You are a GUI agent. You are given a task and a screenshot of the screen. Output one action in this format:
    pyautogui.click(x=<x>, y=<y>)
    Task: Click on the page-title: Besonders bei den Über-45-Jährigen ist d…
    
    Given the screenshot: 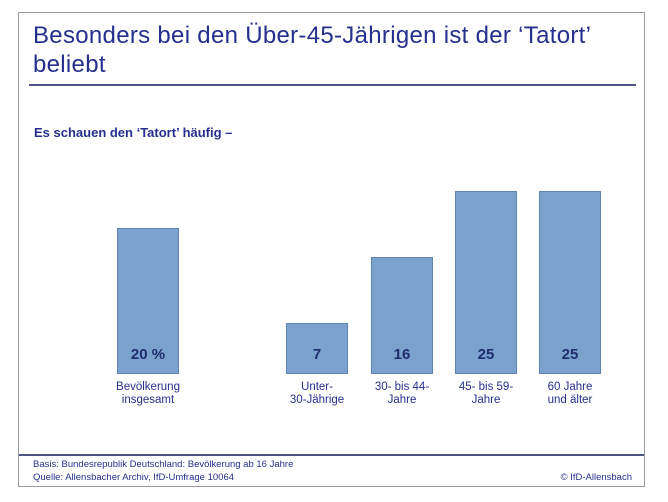 What is the action you would take?
    pyautogui.click(x=312, y=50)
    